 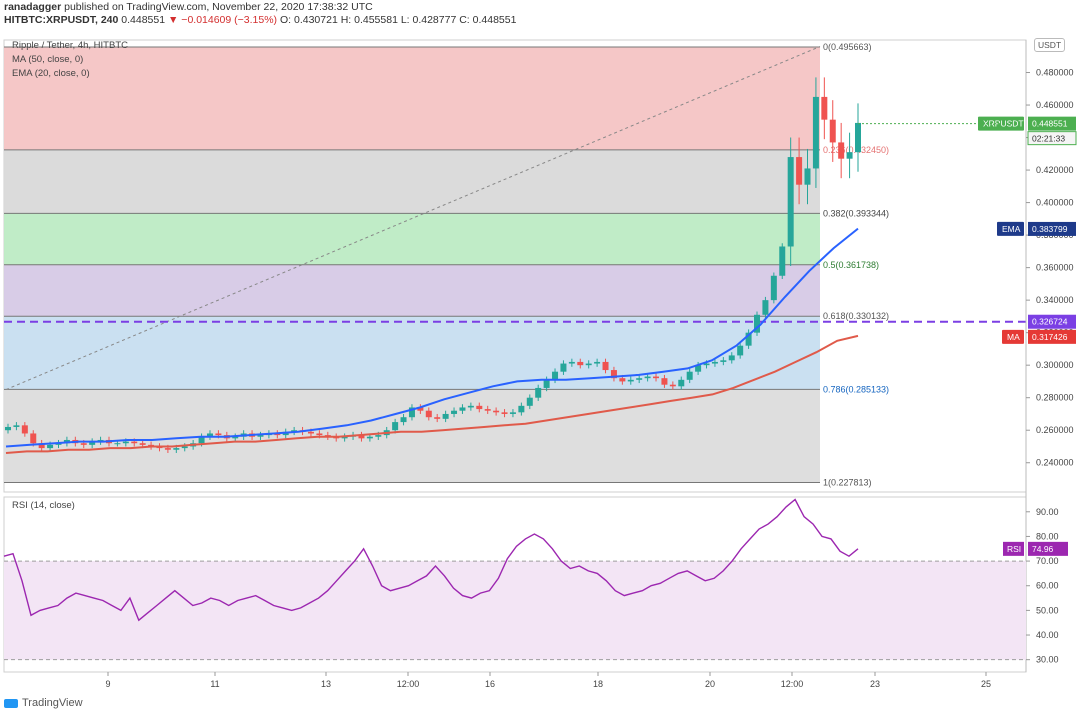 I want to click on fib-label: 0.382(0.393344), so click(x=856, y=213).